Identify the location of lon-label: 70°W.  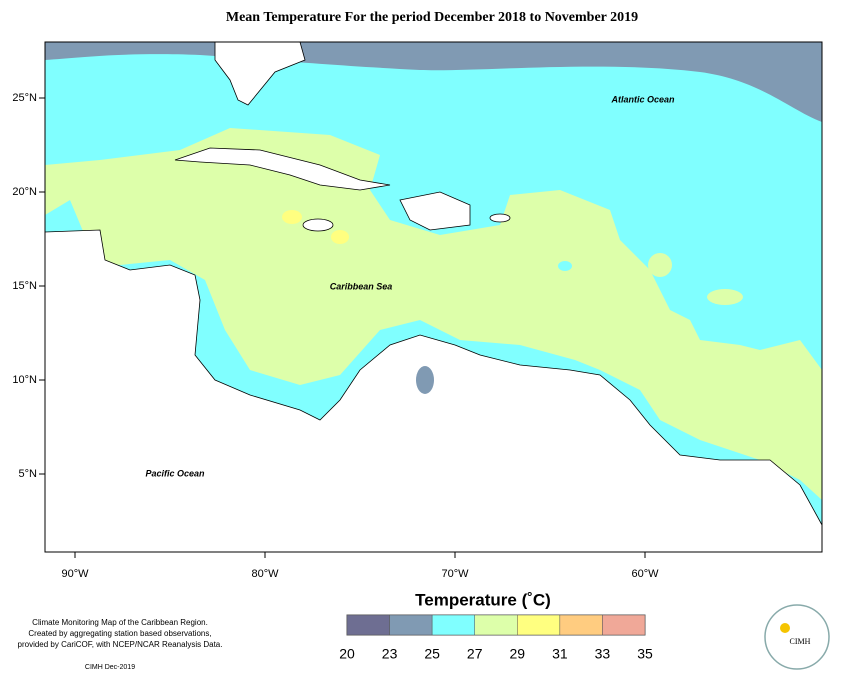
(455, 574).